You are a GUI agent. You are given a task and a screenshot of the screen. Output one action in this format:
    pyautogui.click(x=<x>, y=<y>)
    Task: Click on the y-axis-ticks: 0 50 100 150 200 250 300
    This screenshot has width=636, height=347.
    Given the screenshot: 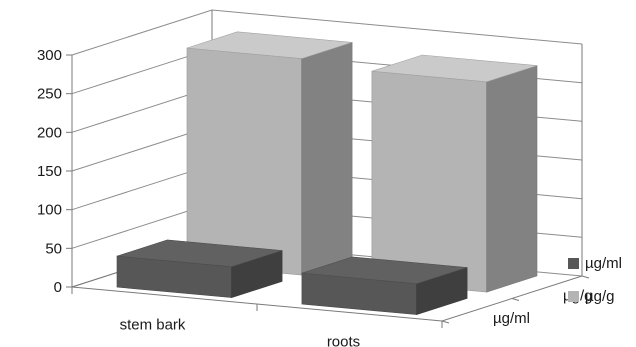 What is the action you would take?
    pyautogui.click(x=54, y=171)
    